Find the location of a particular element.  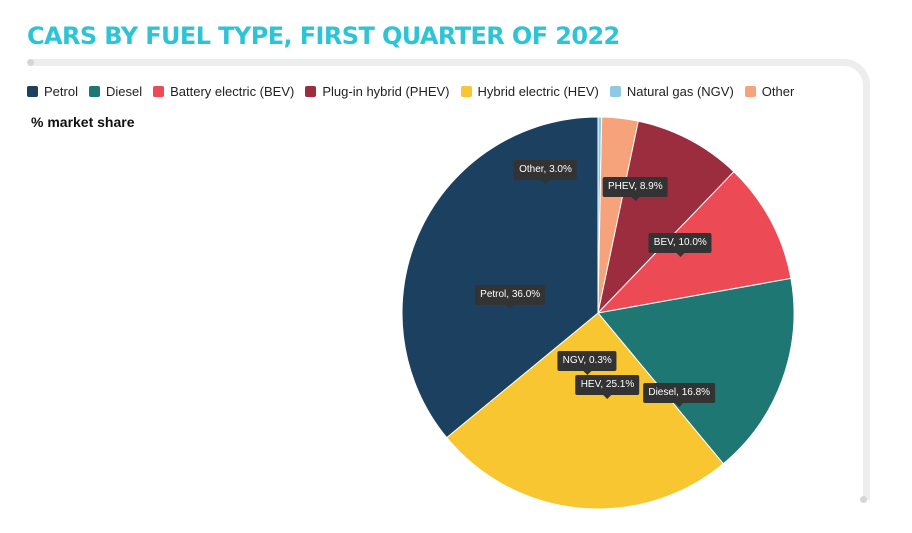

legend-item-ngv: Natural gas (NGV) is located at coordinates (671, 91).